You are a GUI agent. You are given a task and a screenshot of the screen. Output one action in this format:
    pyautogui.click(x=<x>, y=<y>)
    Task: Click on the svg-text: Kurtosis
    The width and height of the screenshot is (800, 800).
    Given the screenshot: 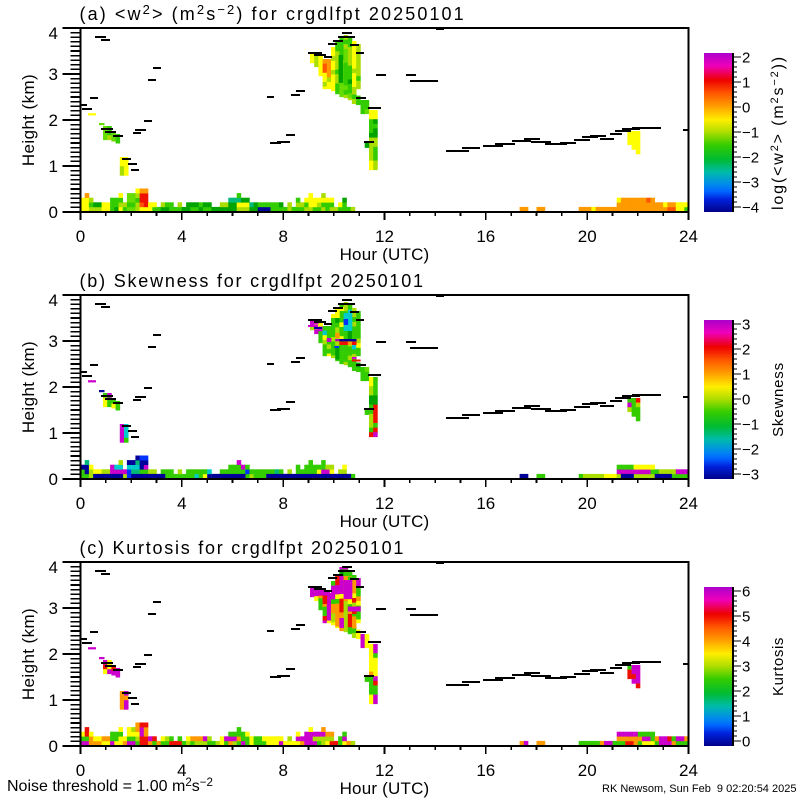 What is the action you would take?
    pyautogui.click(x=778, y=666)
    